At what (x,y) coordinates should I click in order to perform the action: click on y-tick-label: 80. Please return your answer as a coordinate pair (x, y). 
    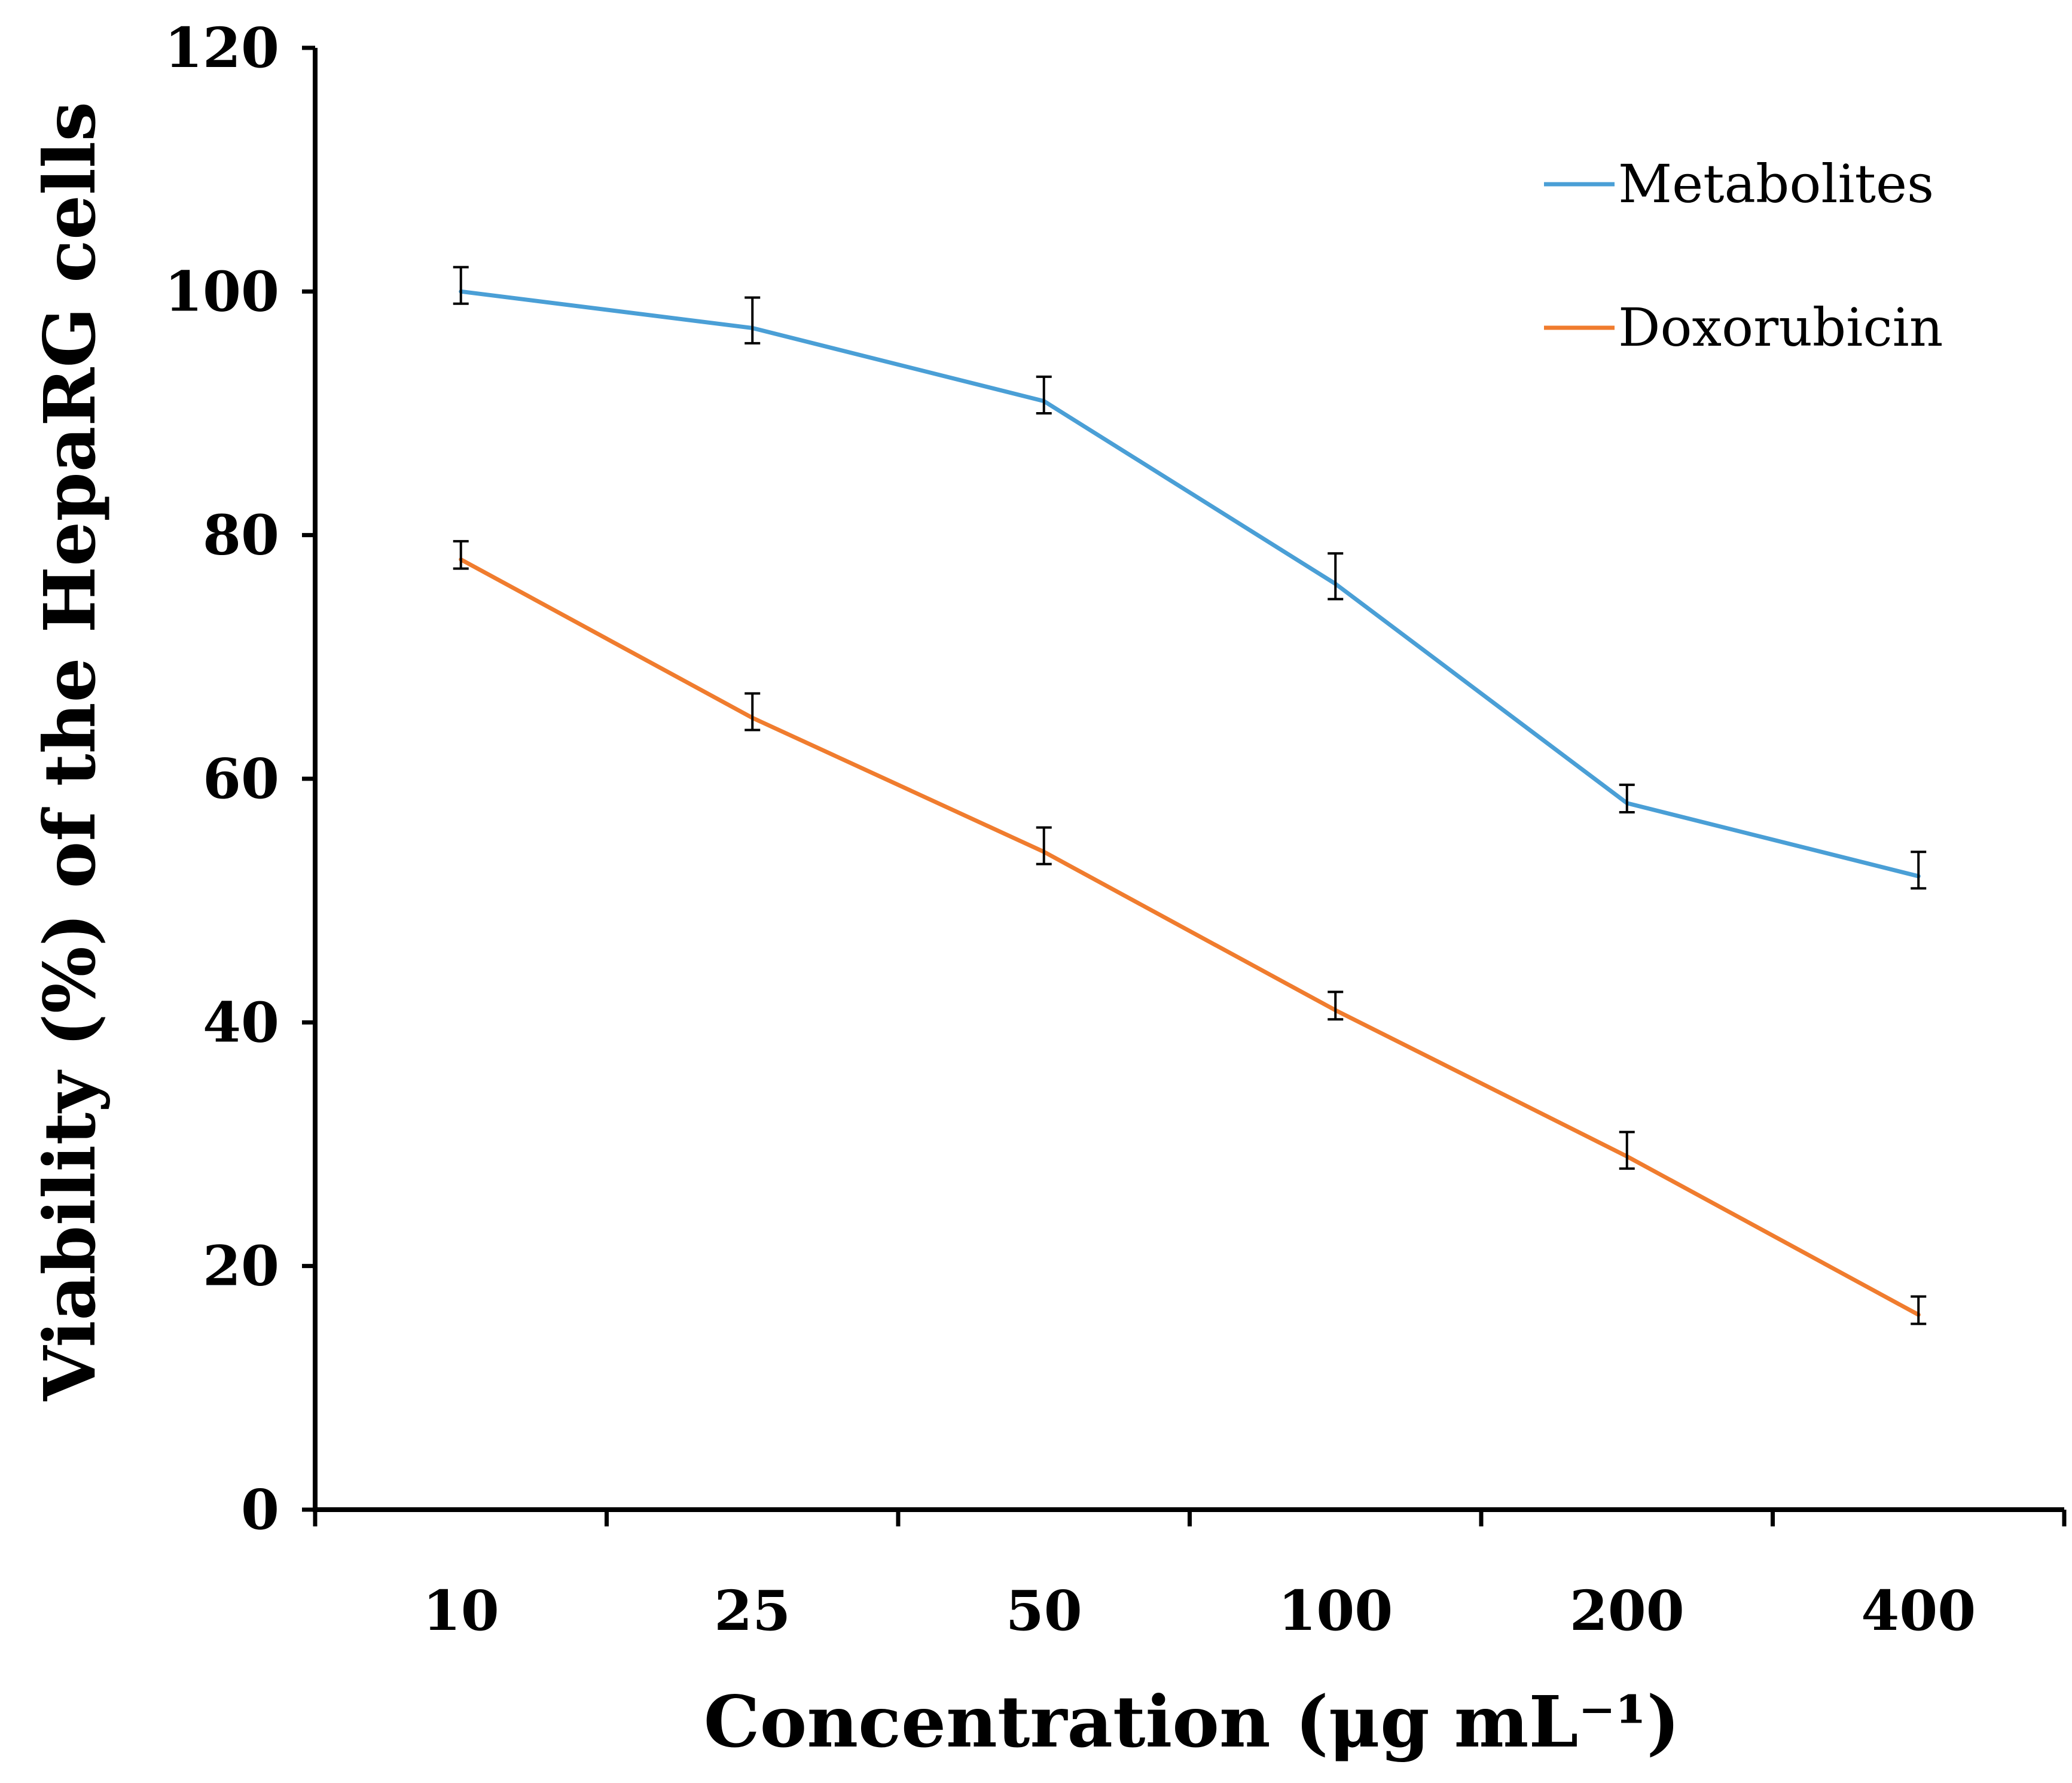
    Looking at the image, I should click on (241, 535).